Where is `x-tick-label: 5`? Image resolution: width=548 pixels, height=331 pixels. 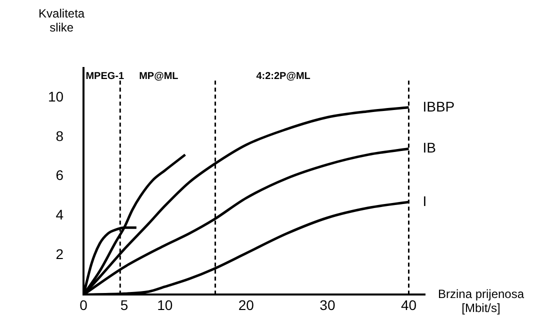 x-tick-label: 5 is located at coordinates (124, 304).